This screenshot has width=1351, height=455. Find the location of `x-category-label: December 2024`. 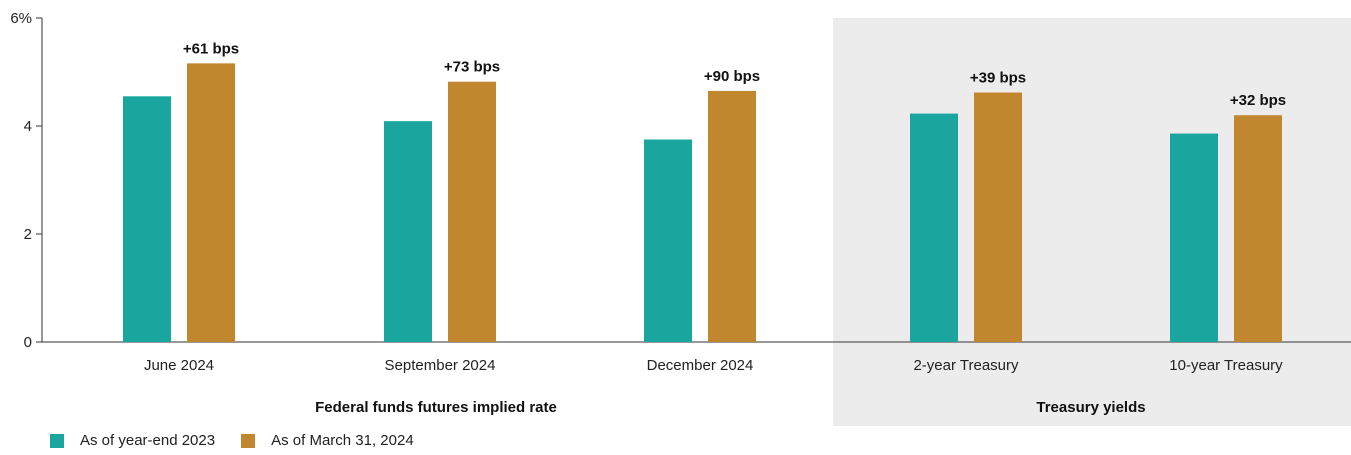

x-category-label: December 2024 is located at coordinates (700, 365).